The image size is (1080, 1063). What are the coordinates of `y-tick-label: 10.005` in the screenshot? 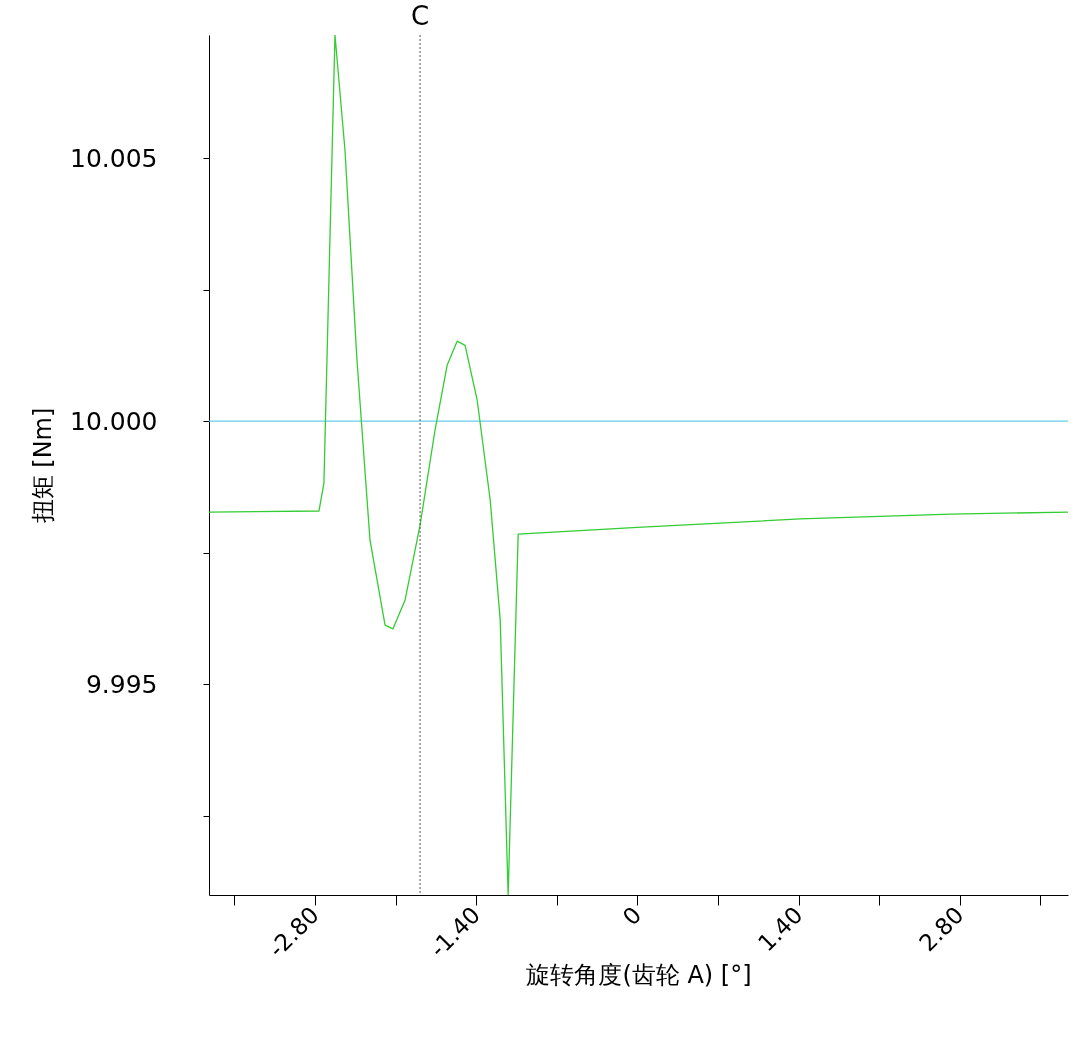 It's located at (114, 158).